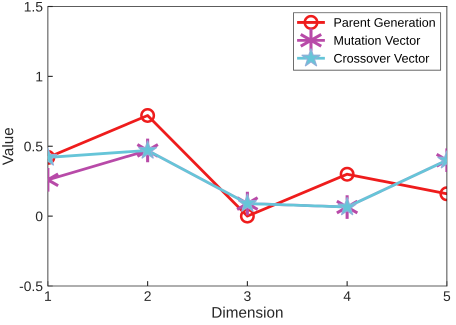 This screenshot has width=456, height=325. What do you see at coordinates (447, 296) in the screenshot?
I see `x-tick-label: 5` at bounding box center [447, 296].